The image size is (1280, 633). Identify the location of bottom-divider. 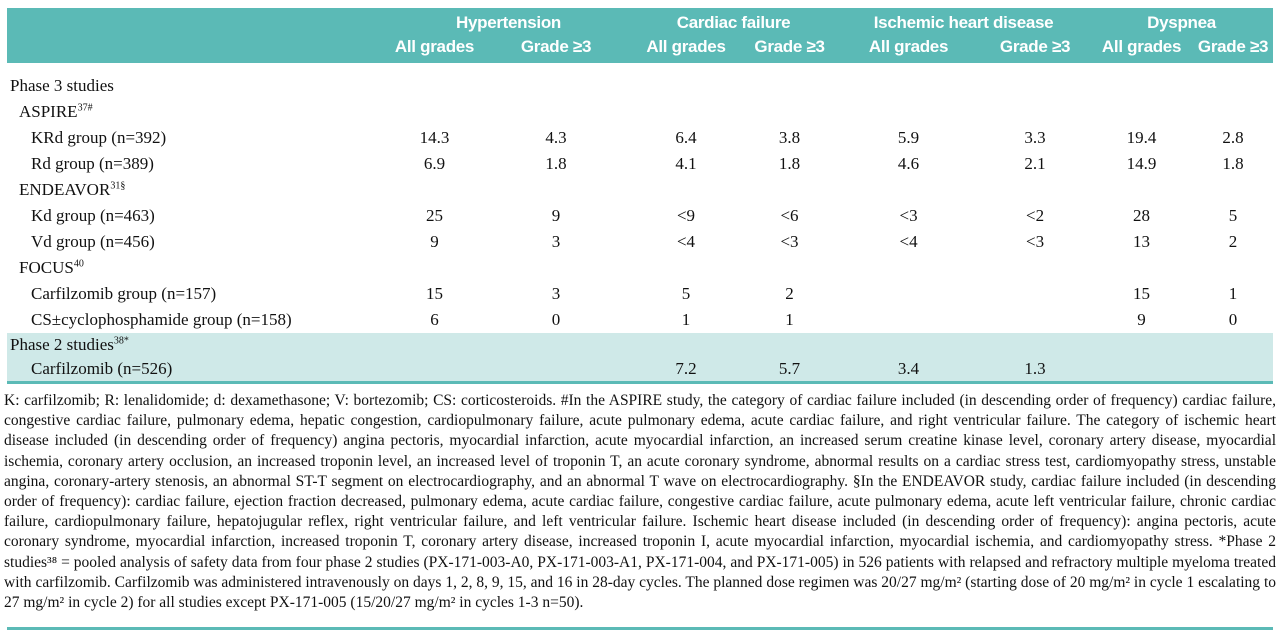
(640, 628).